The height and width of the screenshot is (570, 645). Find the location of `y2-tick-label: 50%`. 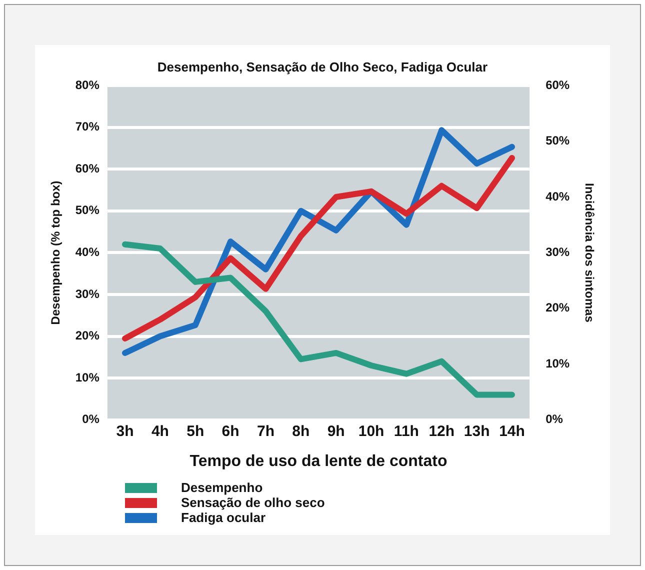

y2-tick-label: 50% is located at coordinates (558, 141).